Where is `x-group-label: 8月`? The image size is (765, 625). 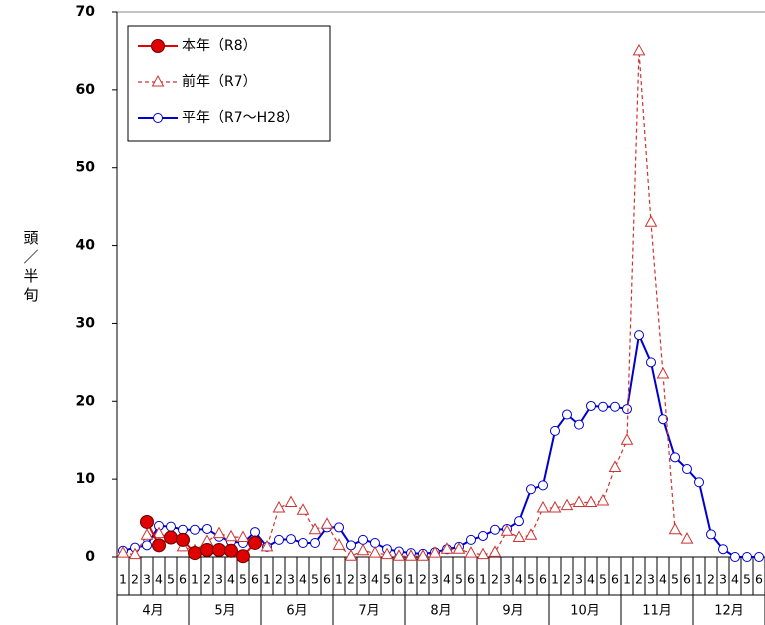 x-group-label: 8月 is located at coordinates (440, 611).